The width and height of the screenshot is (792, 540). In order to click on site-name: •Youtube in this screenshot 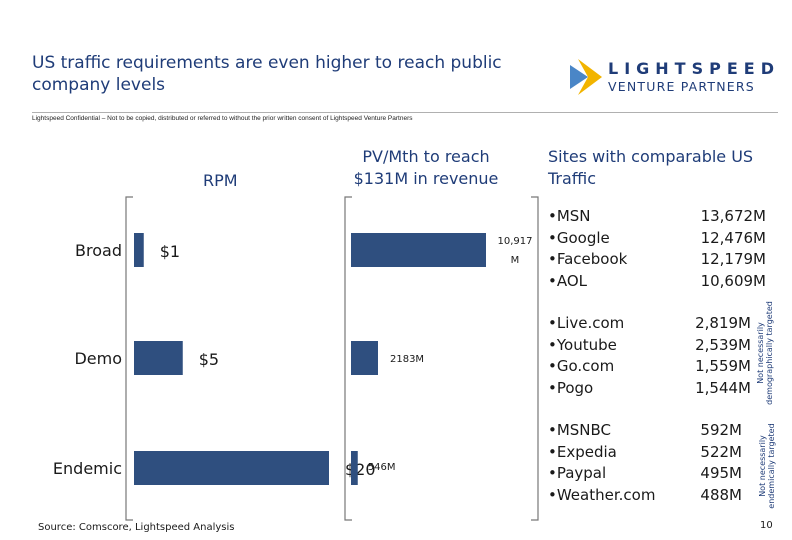, I will do `click(582, 344)`.